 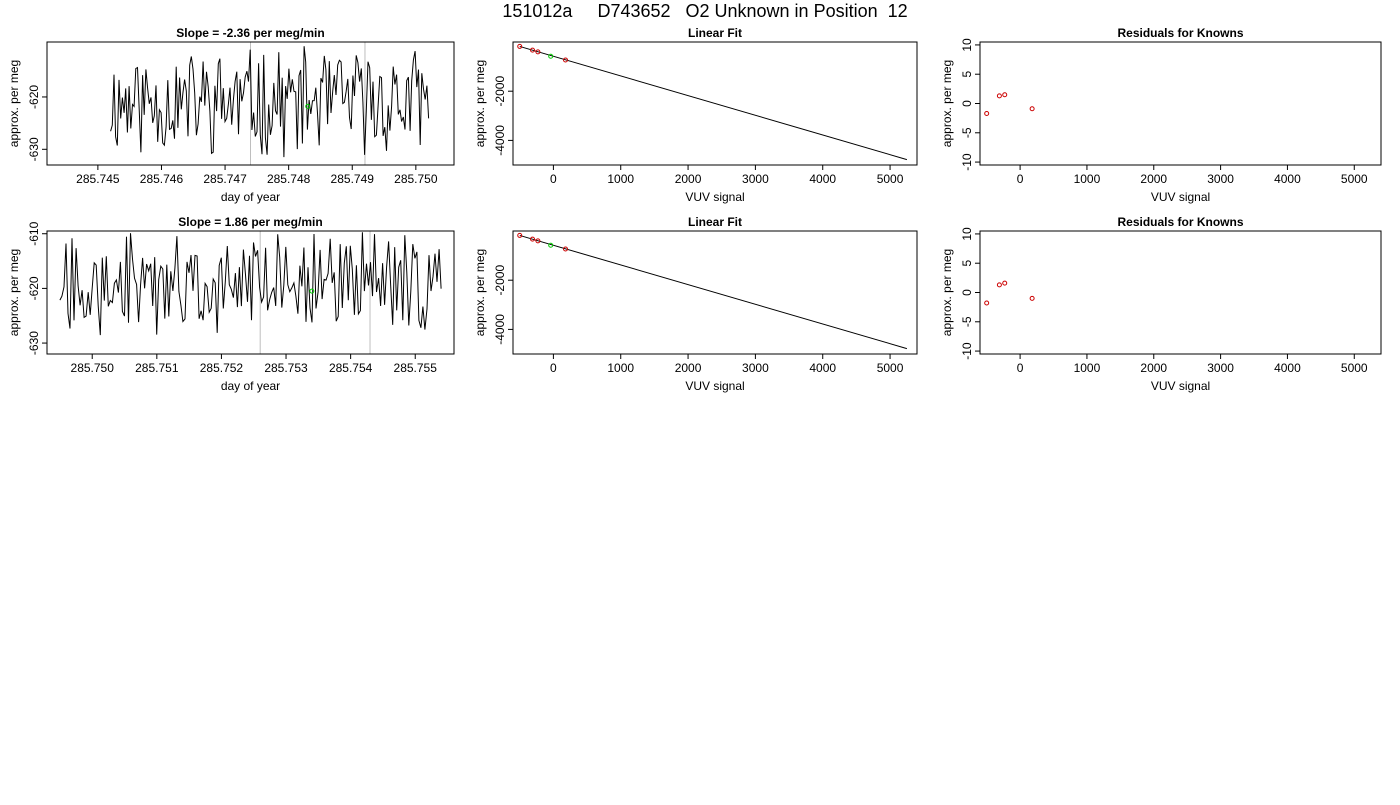 What do you see at coordinates (1180, 33) in the screenshot?
I see `panel-title: Residuals for Knowns` at bounding box center [1180, 33].